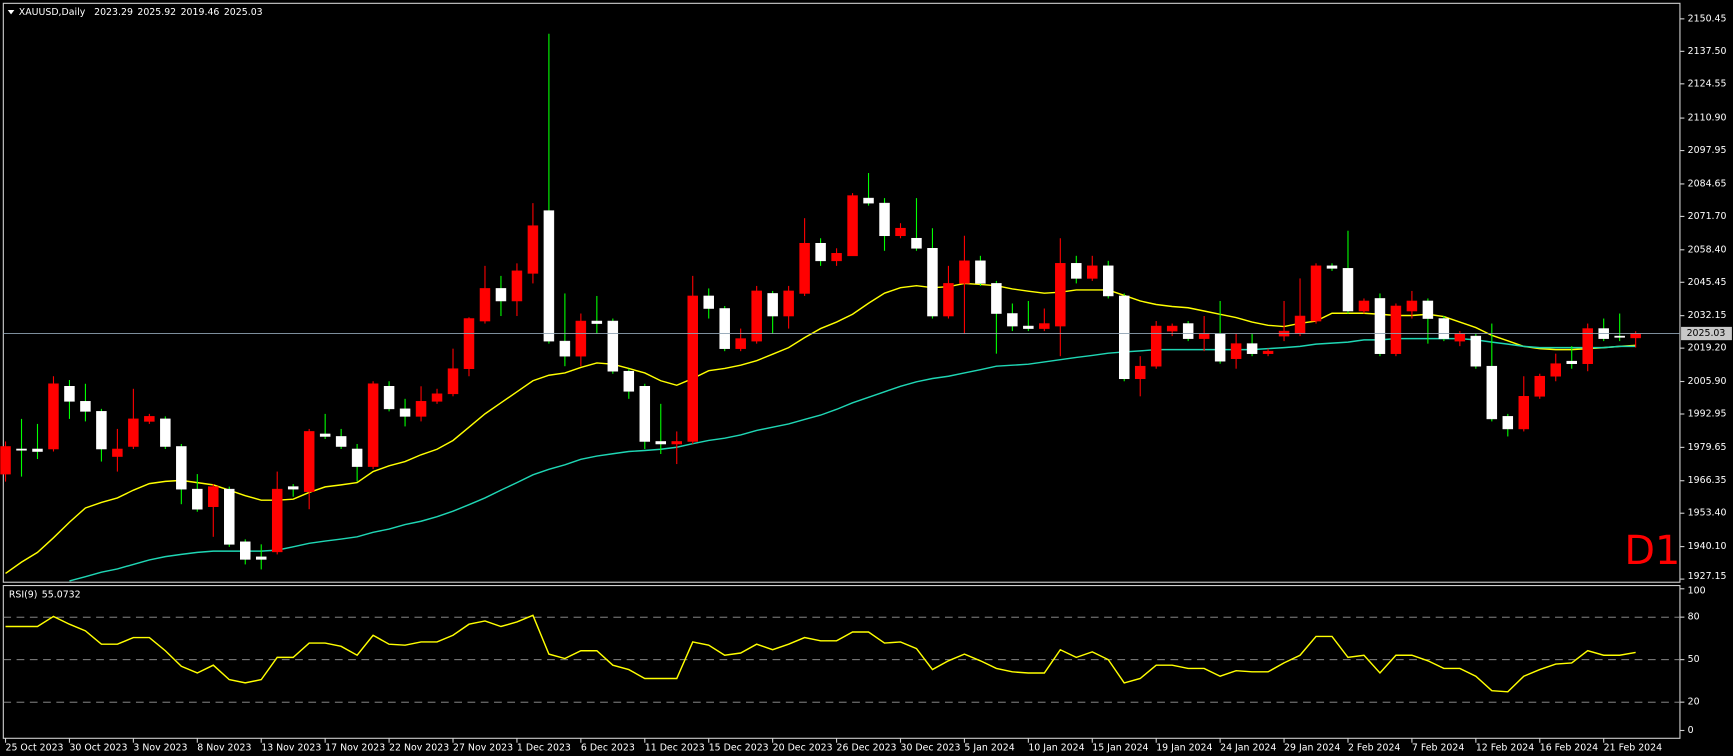  Describe the element at coordinates (1120, 748) in the screenshot. I see `x-tick-label: 15 Jan 2024` at that location.